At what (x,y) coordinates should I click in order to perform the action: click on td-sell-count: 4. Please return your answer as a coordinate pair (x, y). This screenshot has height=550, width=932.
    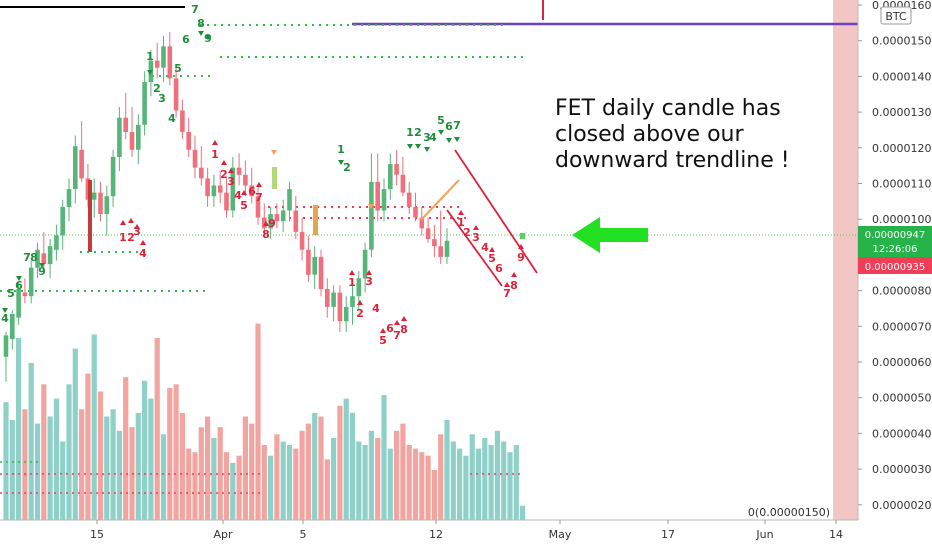
    Looking at the image, I should click on (376, 308).